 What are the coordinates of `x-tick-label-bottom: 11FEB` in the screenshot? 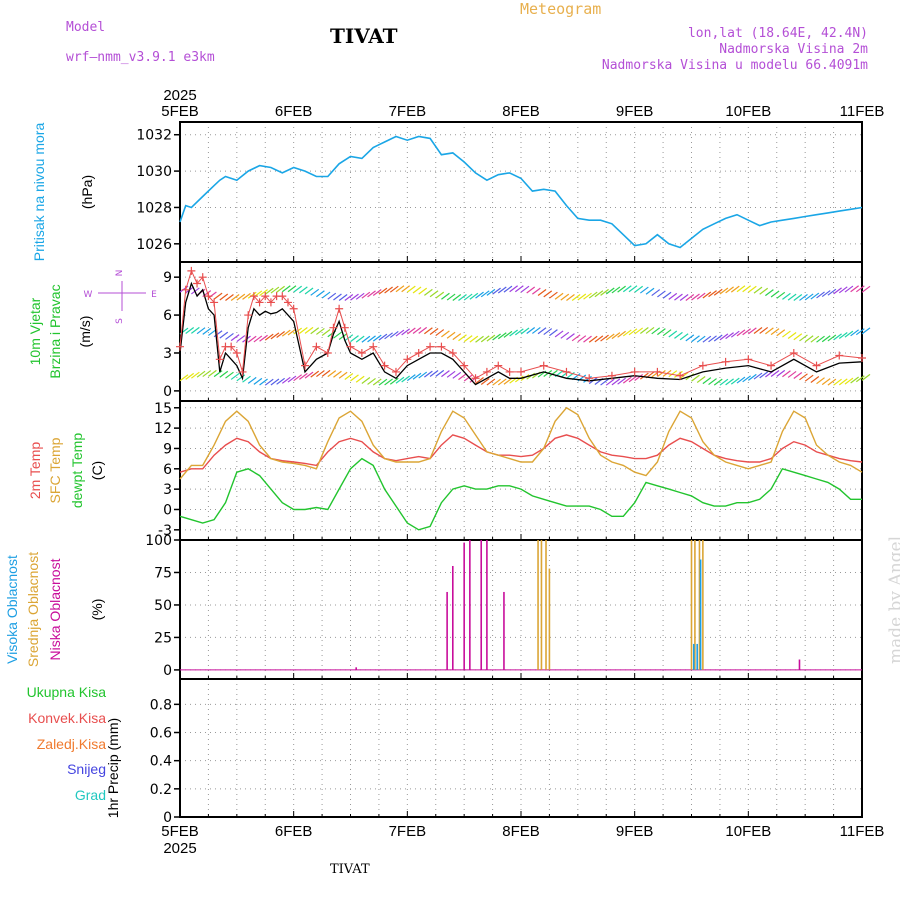 It's located at (862, 831).